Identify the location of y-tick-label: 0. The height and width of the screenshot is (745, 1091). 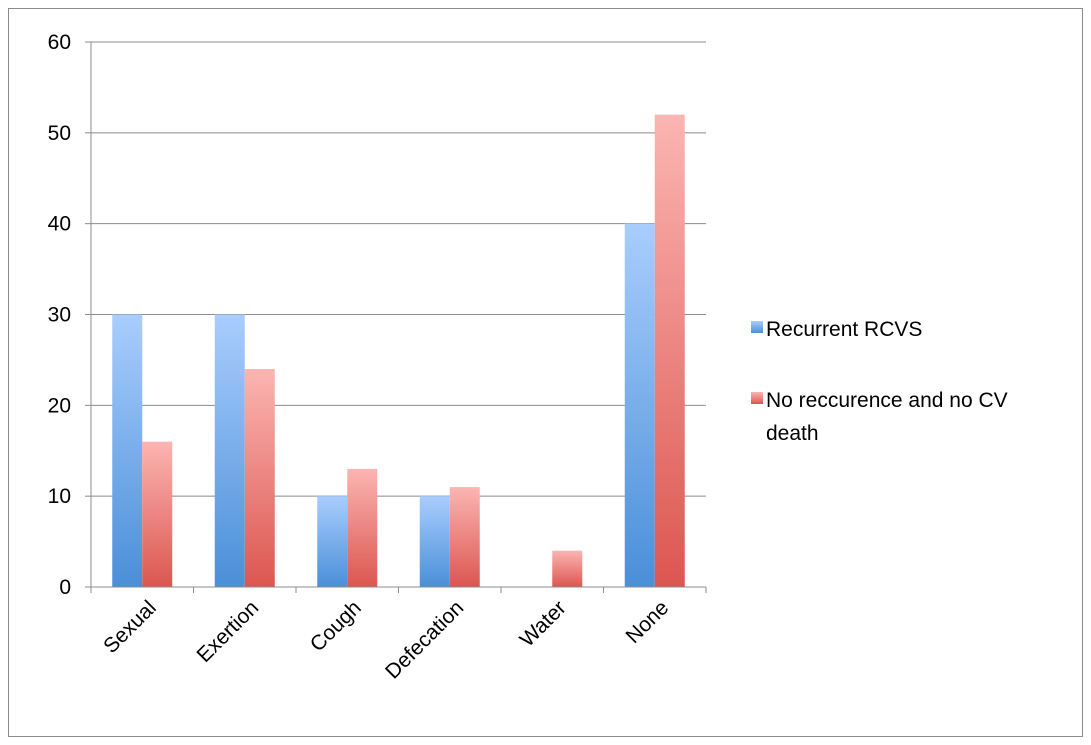
(65, 587).